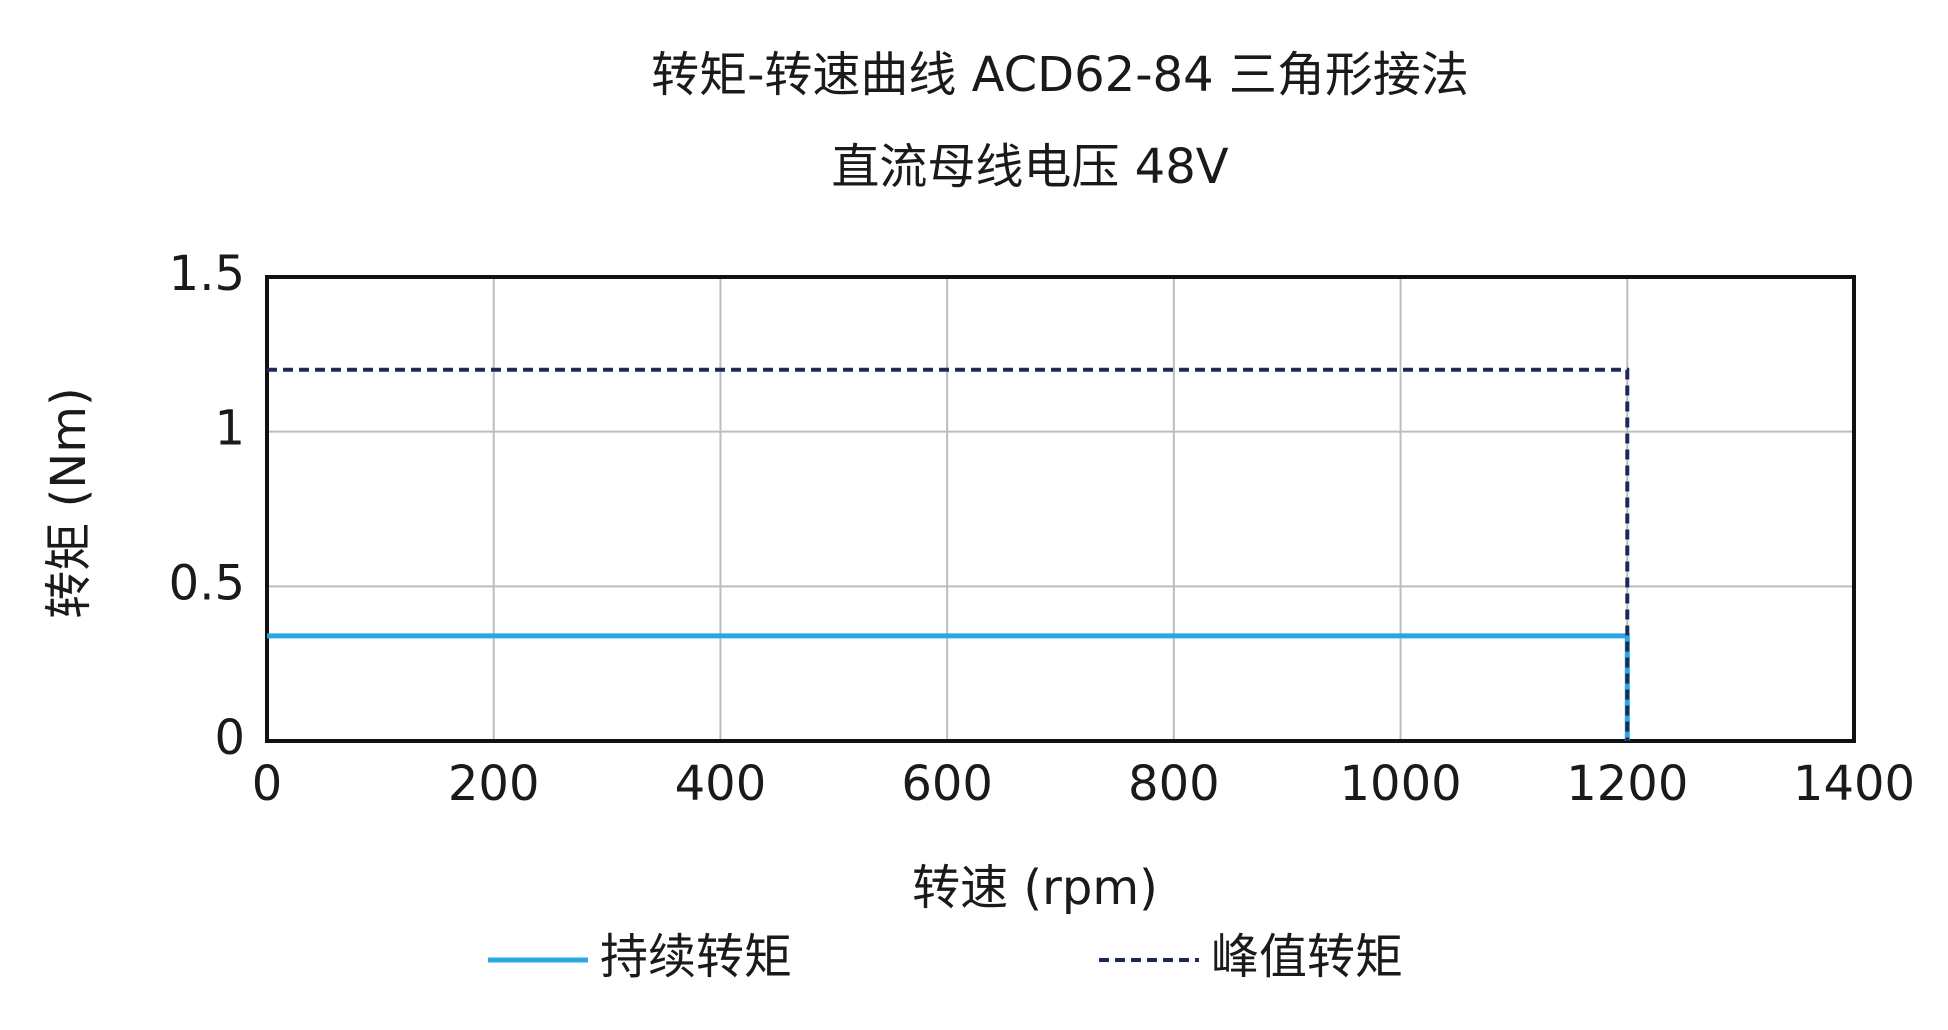 The height and width of the screenshot is (1030, 1948). What do you see at coordinates (229, 429) in the screenshot?
I see `y-tick-label: 1` at bounding box center [229, 429].